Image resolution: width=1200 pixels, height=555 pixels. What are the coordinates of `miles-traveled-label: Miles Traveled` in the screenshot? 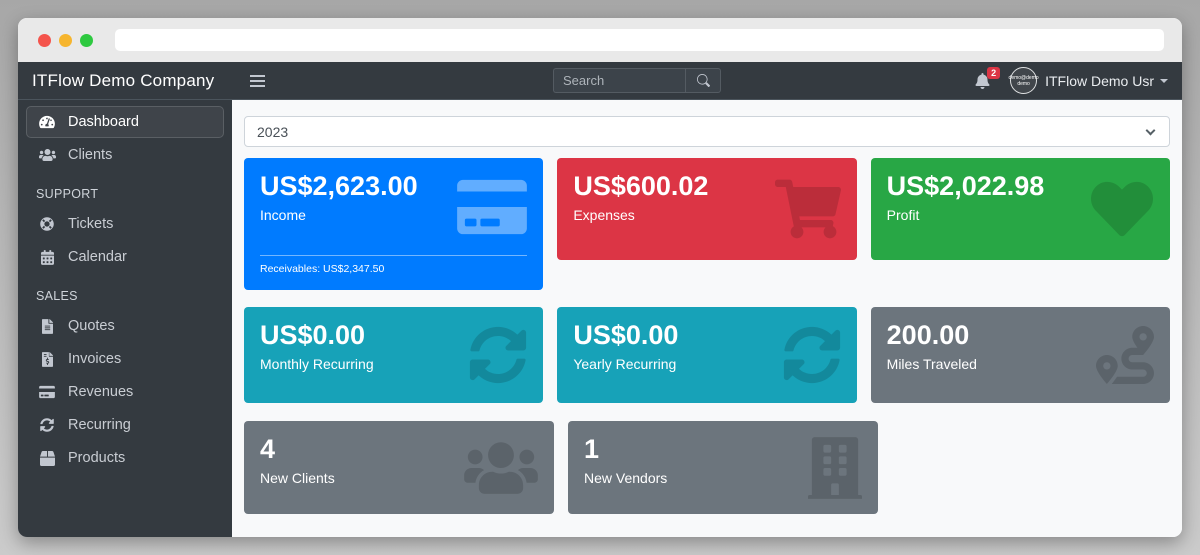 It's located at (931, 364).